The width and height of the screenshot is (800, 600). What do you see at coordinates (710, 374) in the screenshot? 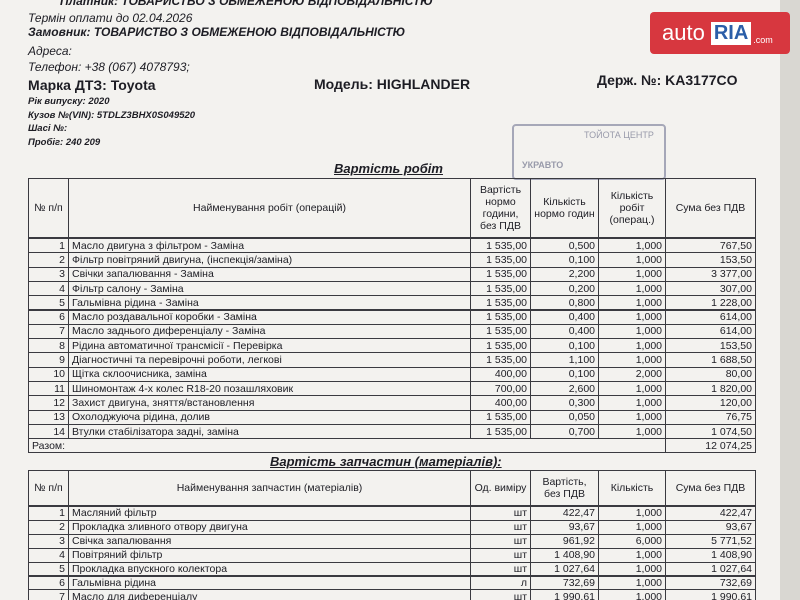
I see `table-cell: 80,00` at bounding box center [710, 374].